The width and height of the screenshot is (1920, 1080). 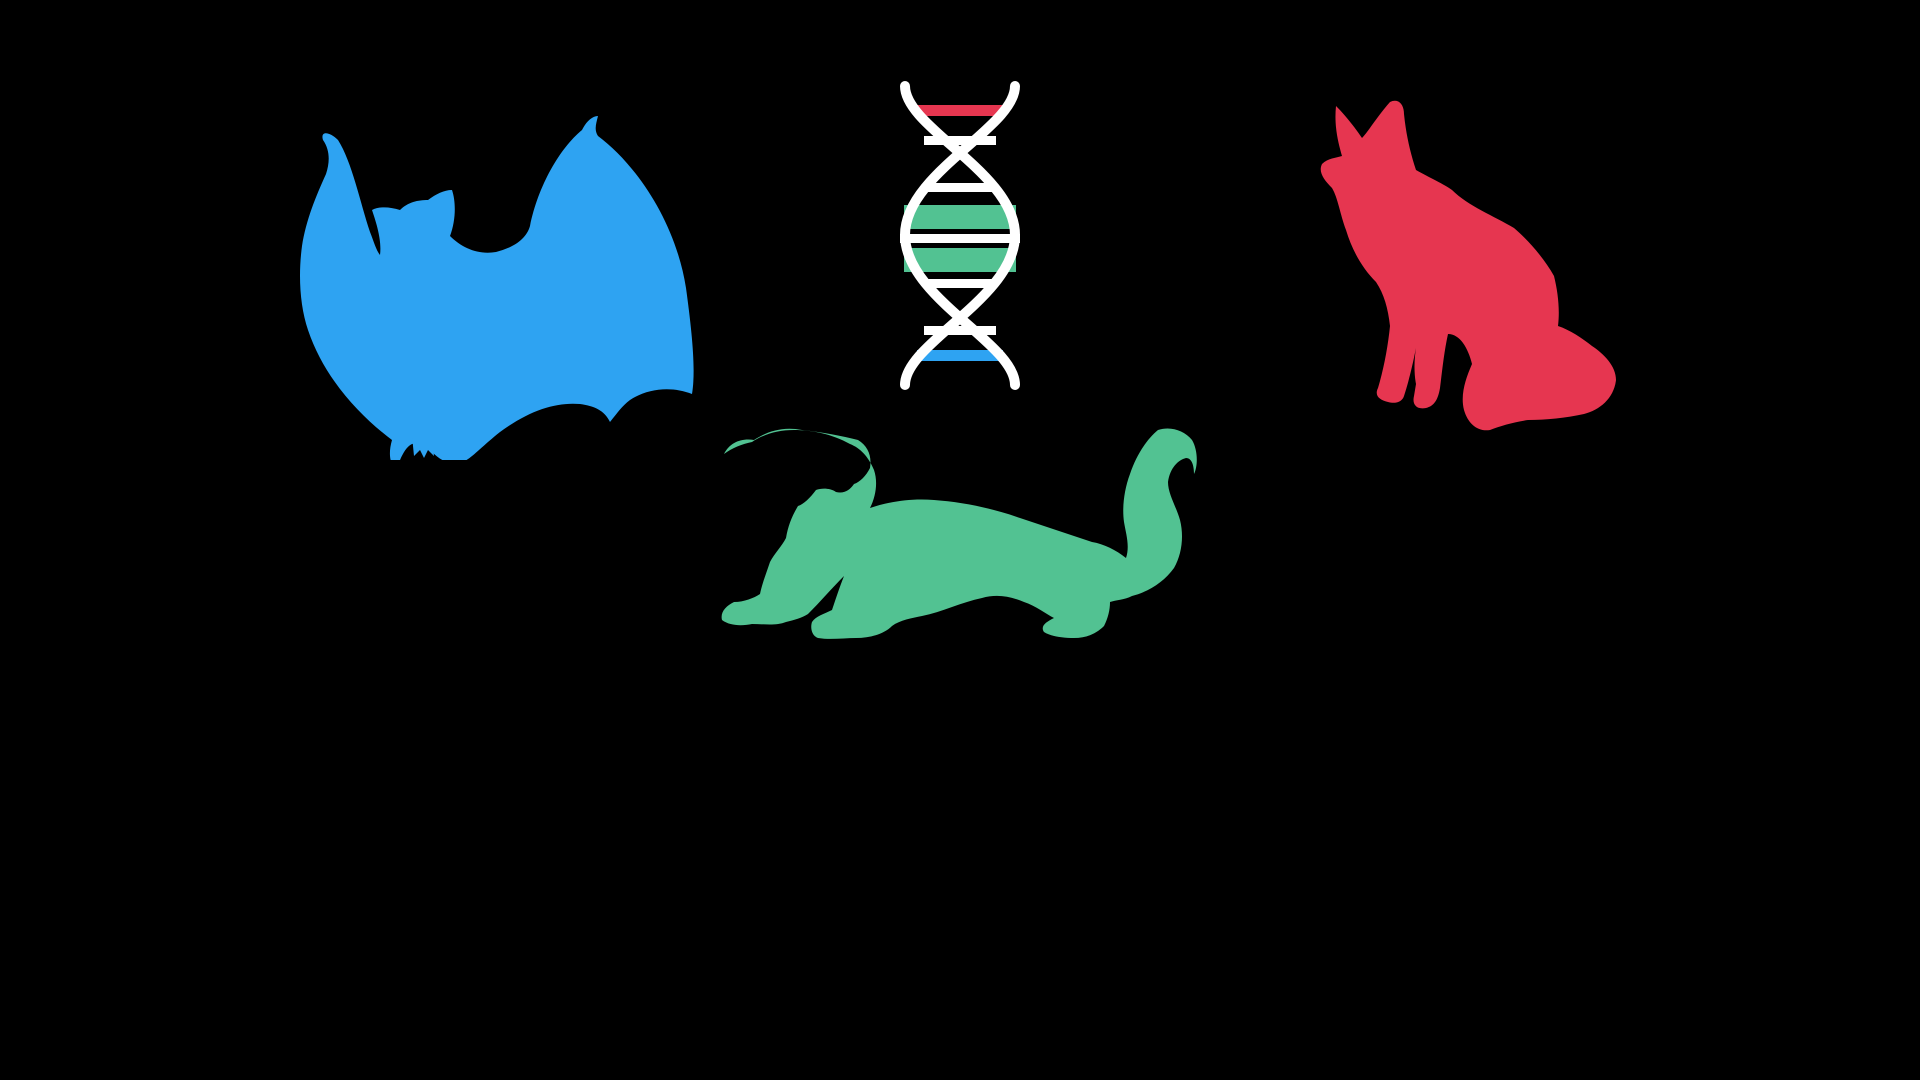 I want to click on dna-rung-blue, so click(x=960, y=355).